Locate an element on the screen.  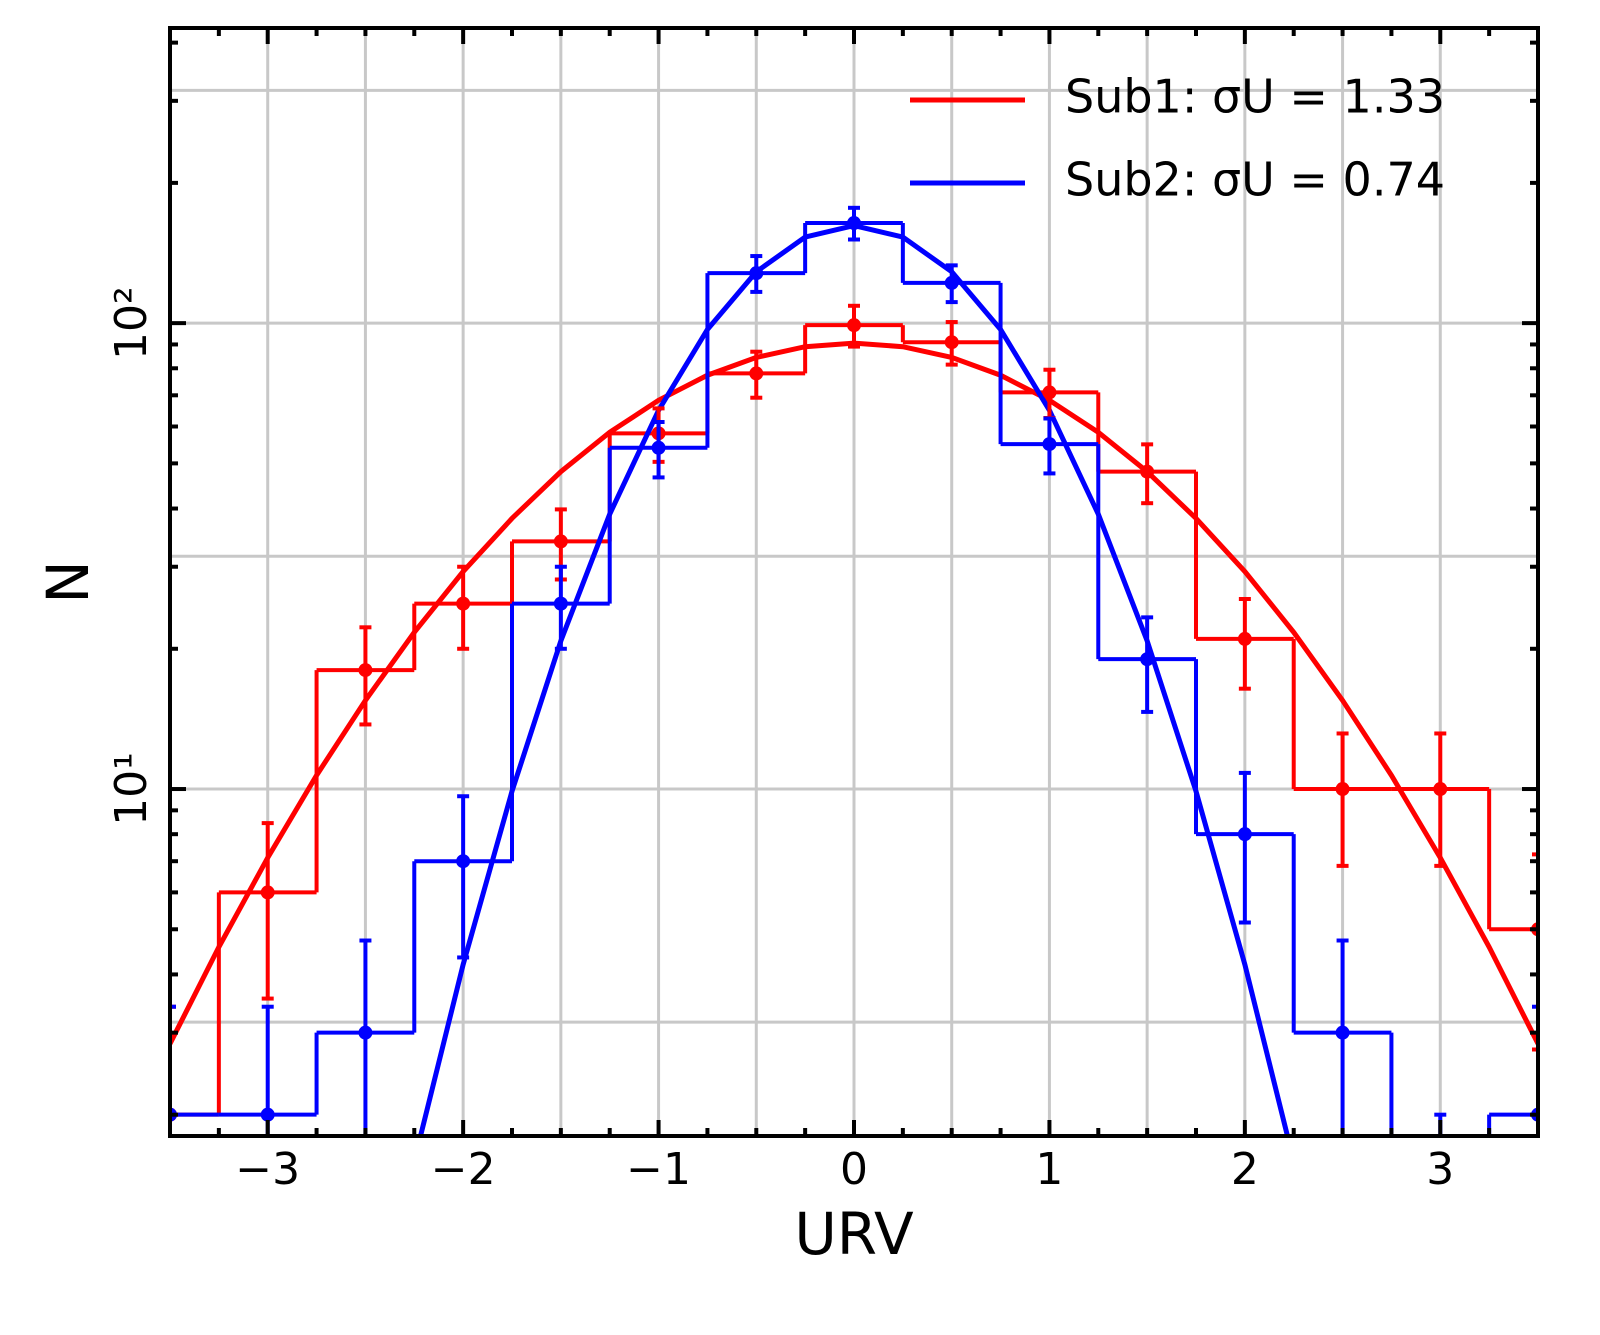
x-tick-label: −1 is located at coordinates (658, 1169).